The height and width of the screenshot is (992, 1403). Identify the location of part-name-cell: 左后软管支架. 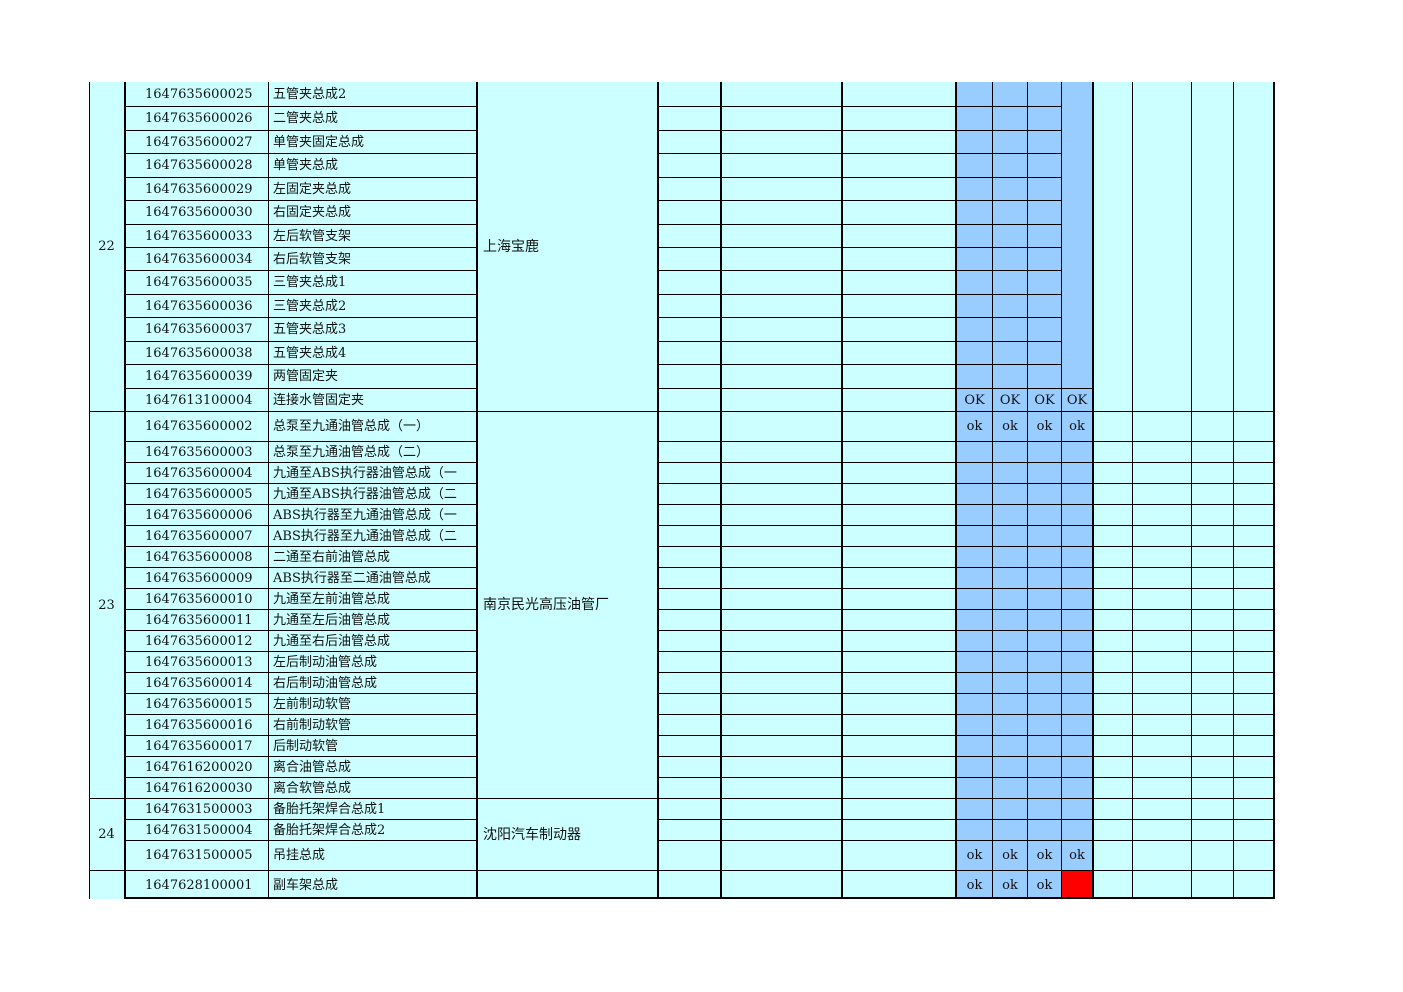
(372, 235).